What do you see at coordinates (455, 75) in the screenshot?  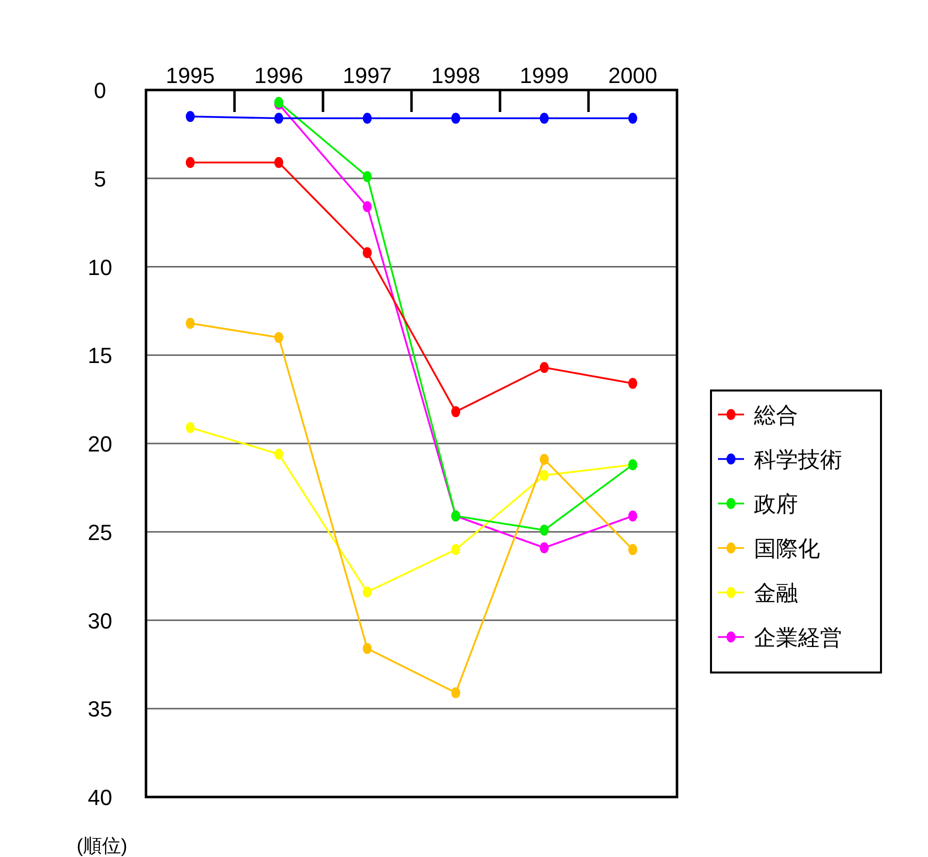 I see `x-tick-label: 1998` at bounding box center [455, 75].